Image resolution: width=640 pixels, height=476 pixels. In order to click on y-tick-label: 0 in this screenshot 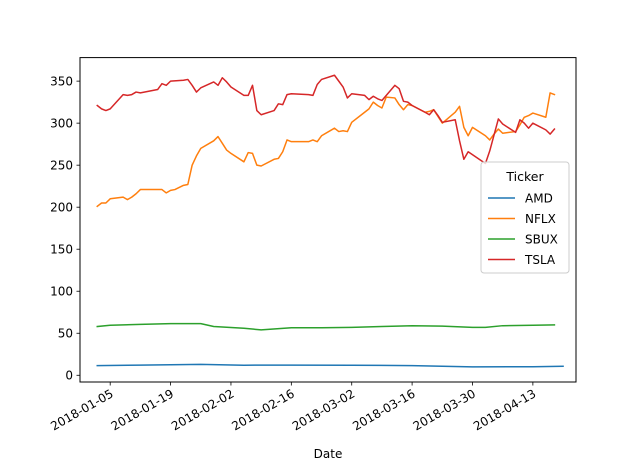, I will do `click(69, 376)`.